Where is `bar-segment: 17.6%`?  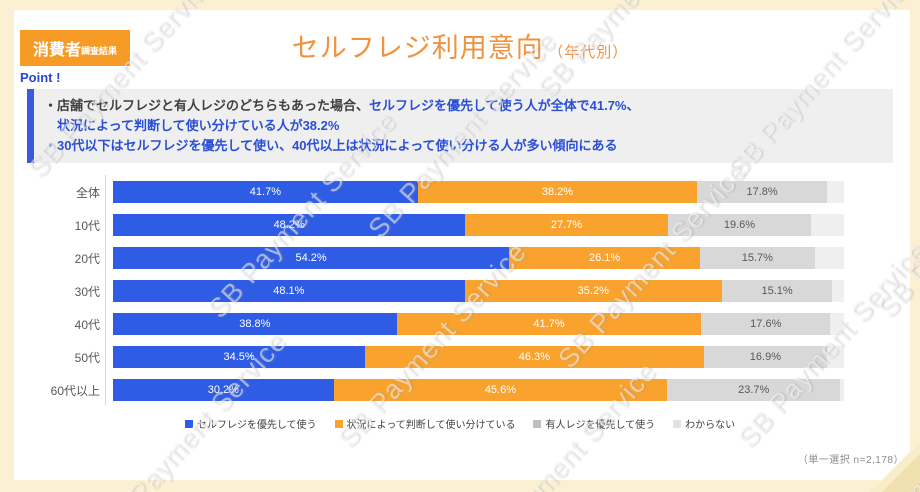 bar-segment: 17.6% is located at coordinates (766, 324).